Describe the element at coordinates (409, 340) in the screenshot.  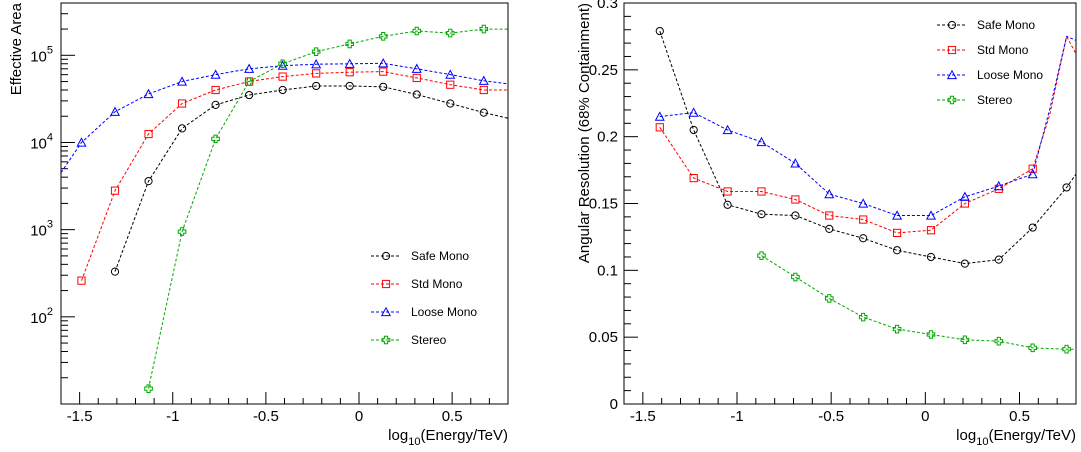
I see `legend-entry: Stereo` at that location.